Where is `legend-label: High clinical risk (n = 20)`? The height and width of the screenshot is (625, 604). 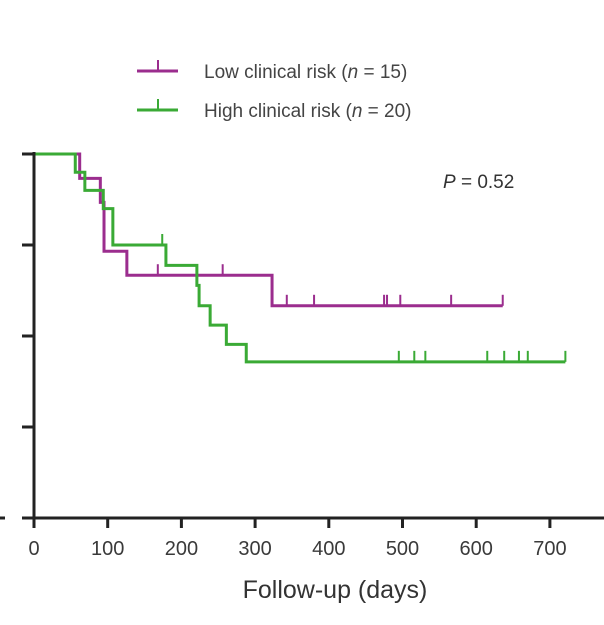
legend-label: High clinical risk (n = 20) is located at coordinates (308, 111).